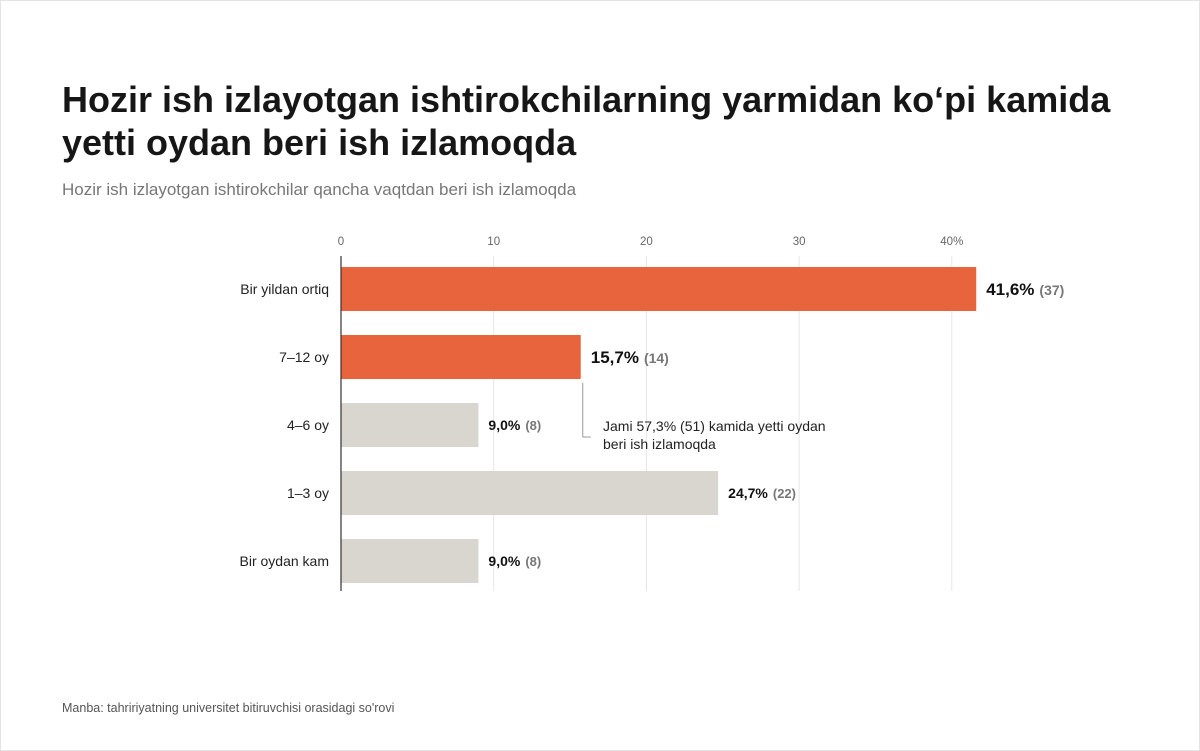 This screenshot has height=751, width=1200. Describe the element at coordinates (762, 493) in the screenshot. I see `data-label: 24,7% (22)` at that location.